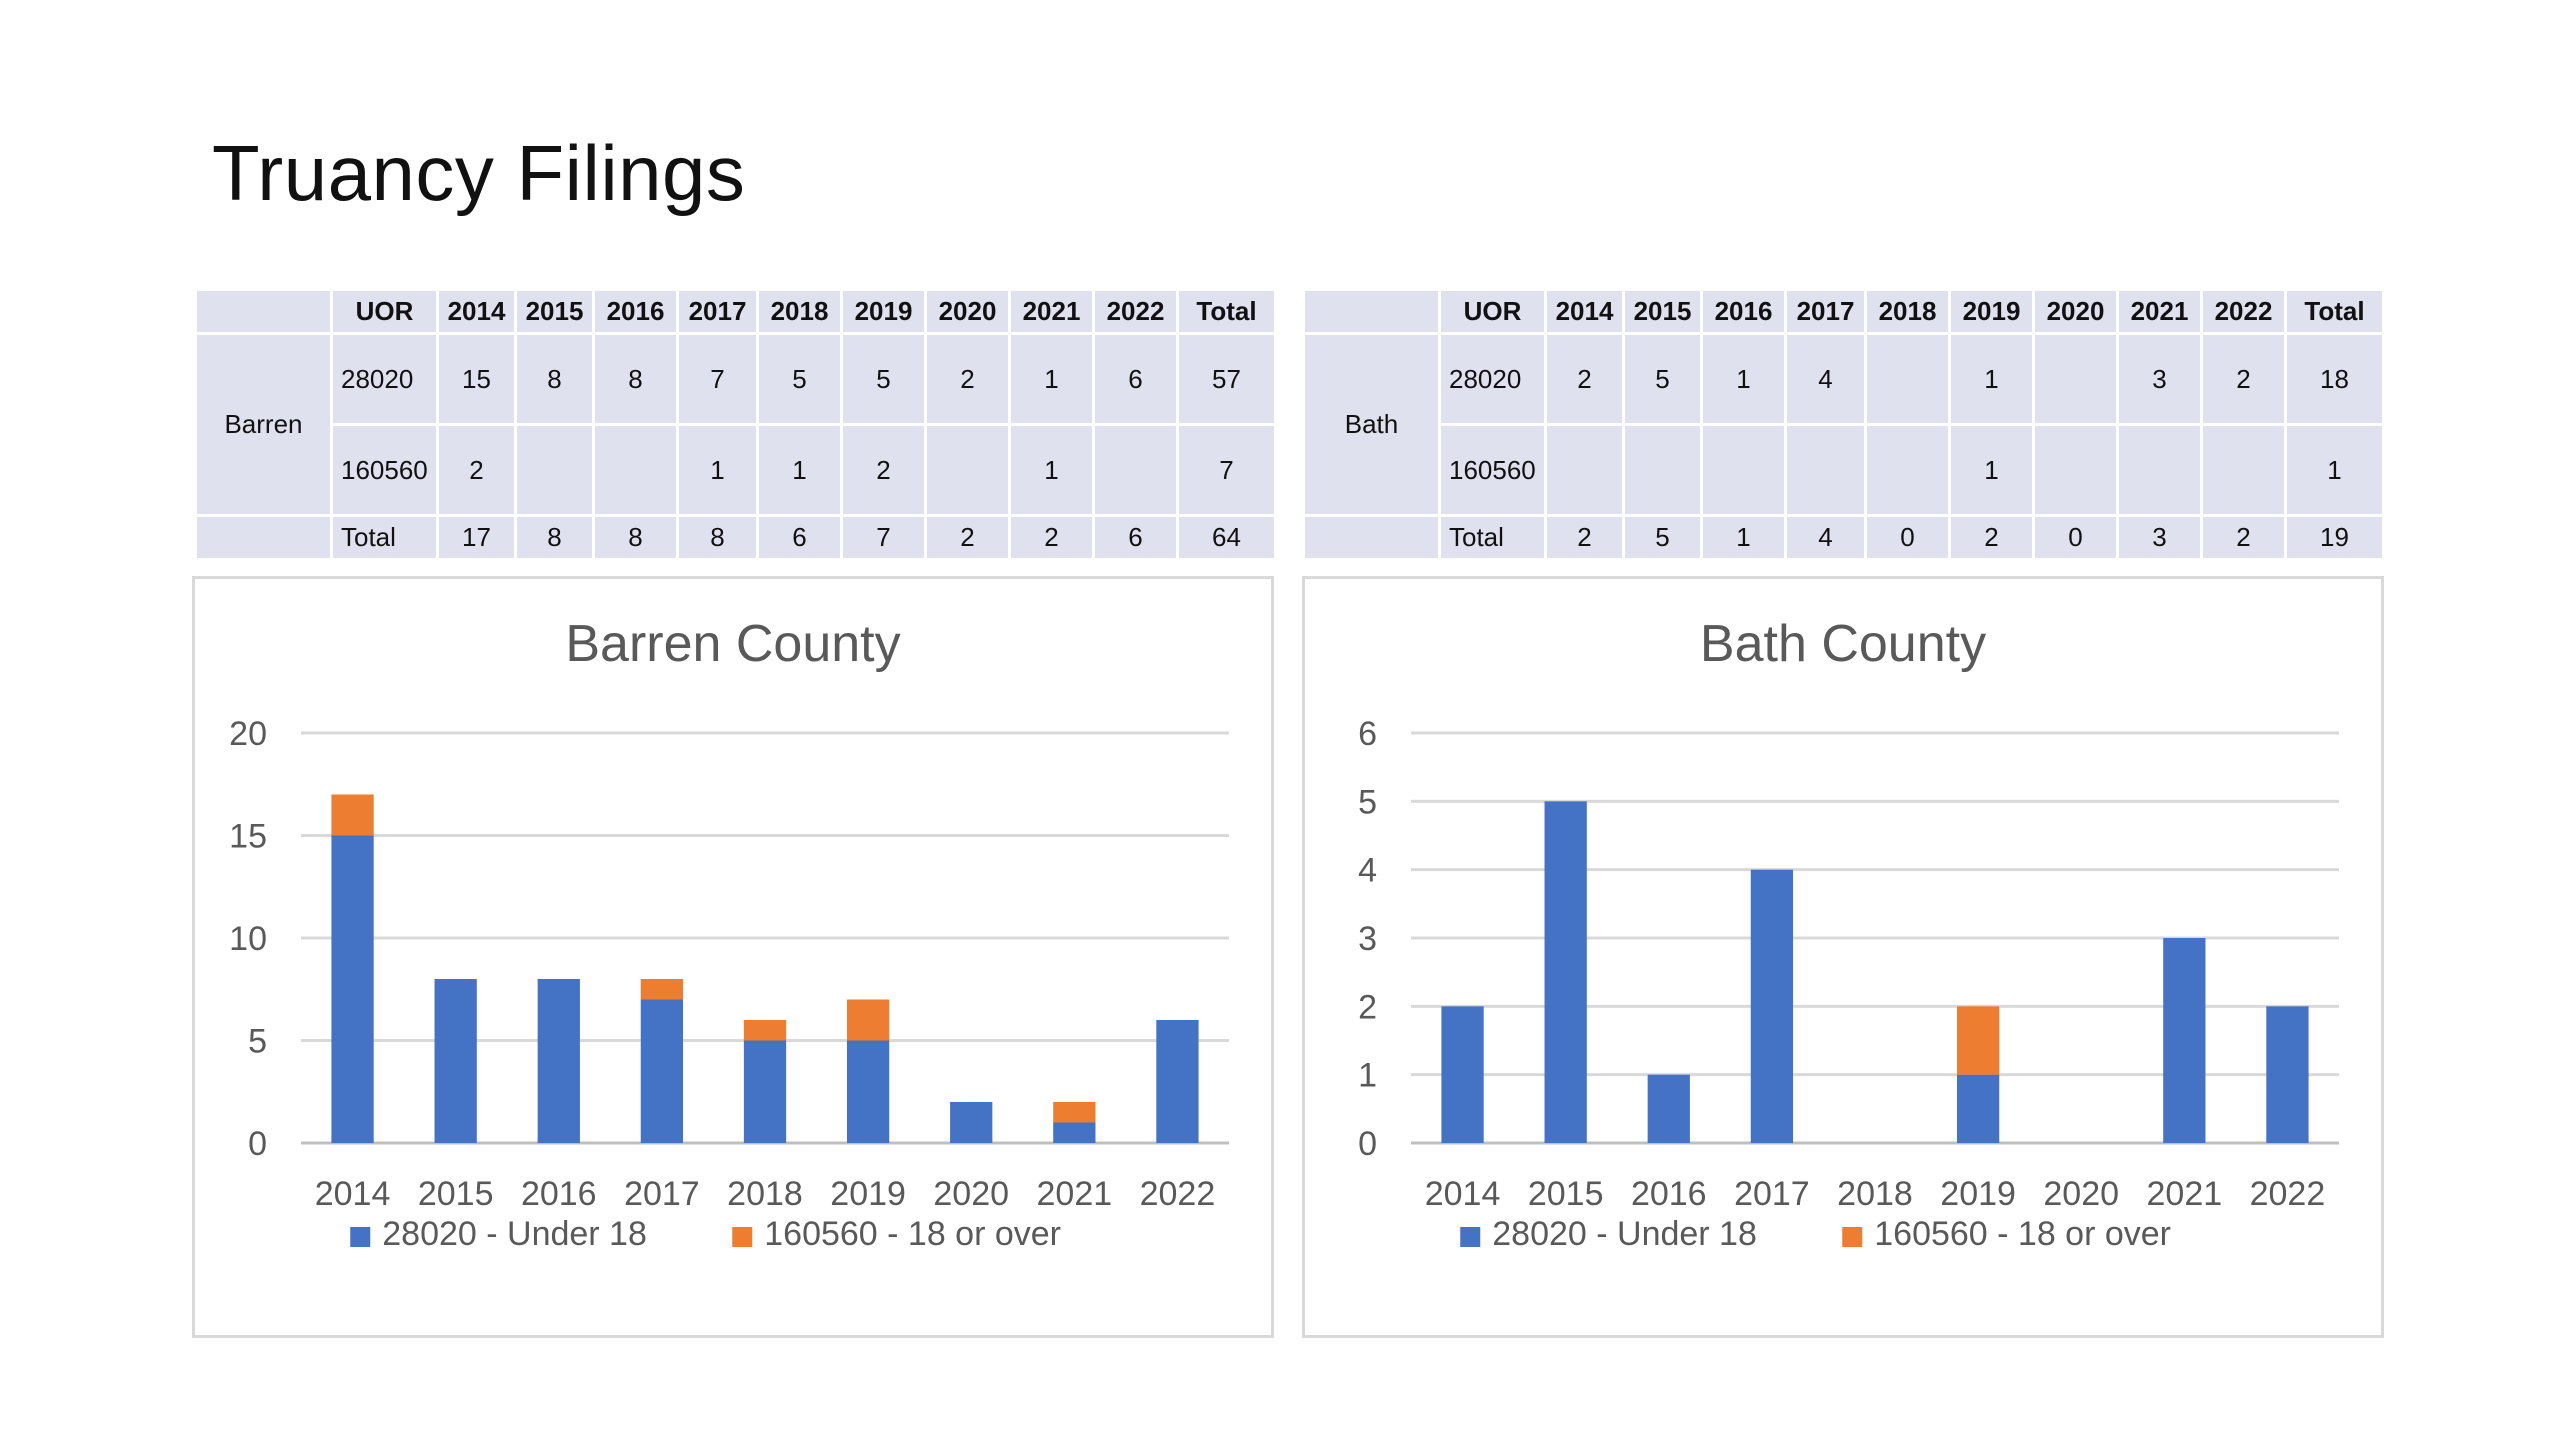 The height and width of the screenshot is (1440, 2560). I want to click on table-cell: 57, so click(1226, 379).